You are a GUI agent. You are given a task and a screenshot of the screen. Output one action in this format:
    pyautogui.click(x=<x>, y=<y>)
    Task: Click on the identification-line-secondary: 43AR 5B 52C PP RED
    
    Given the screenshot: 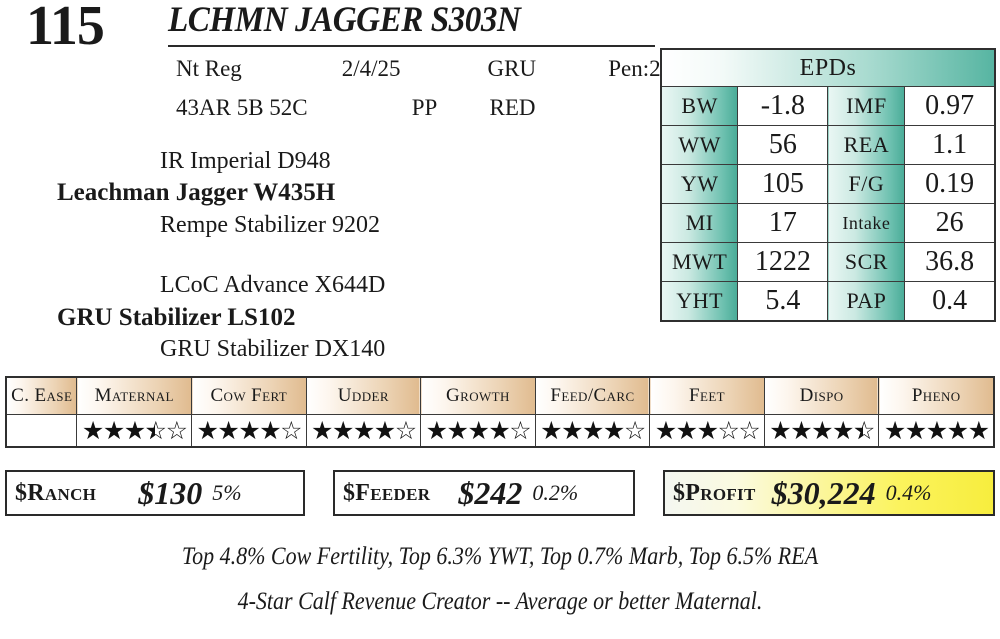 What is the action you would take?
    pyautogui.click(x=356, y=108)
    